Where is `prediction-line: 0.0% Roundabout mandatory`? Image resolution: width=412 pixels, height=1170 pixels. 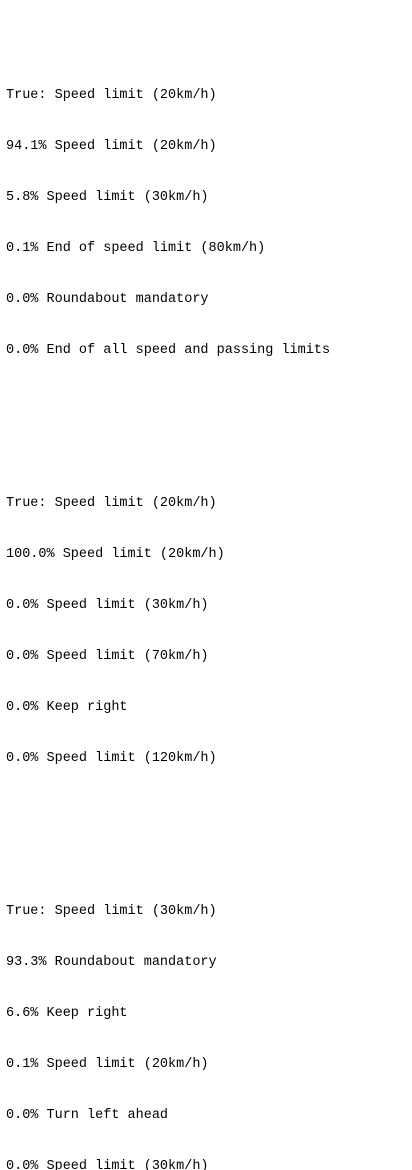
prediction-line: 0.0% Roundabout mandatory is located at coordinates (107, 299).